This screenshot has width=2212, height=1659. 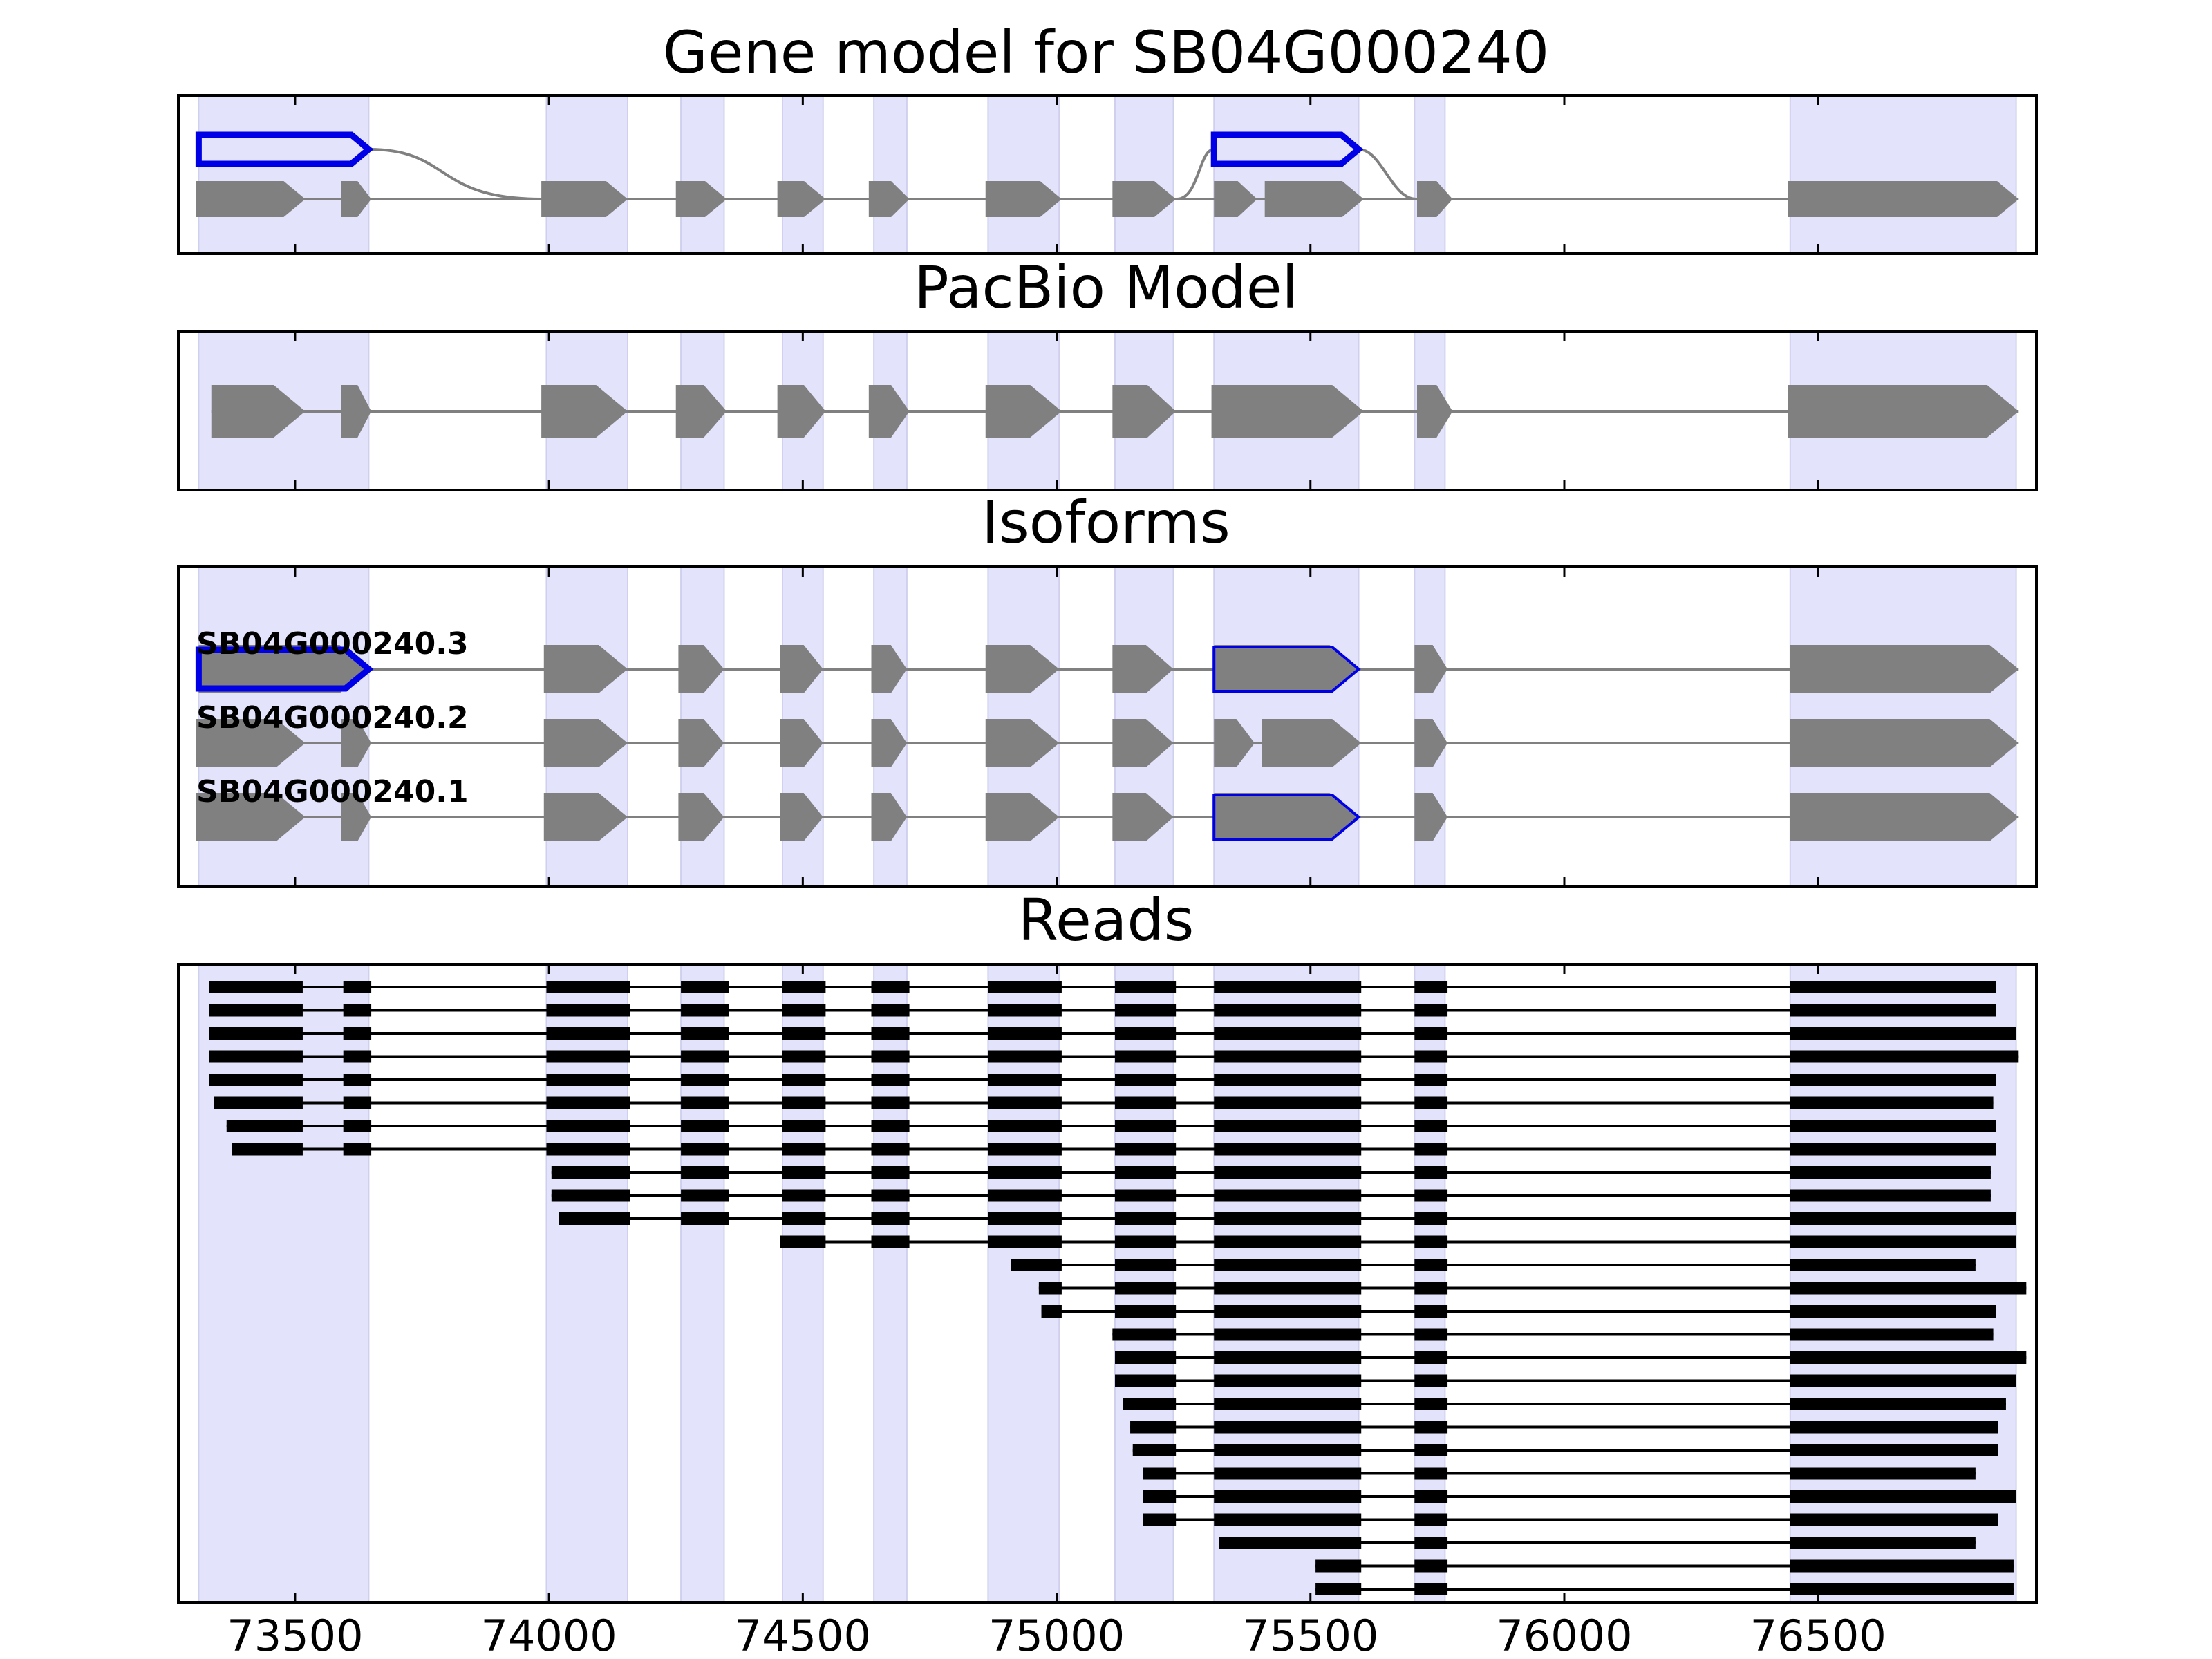 What do you see at coordinates (1106, 920) in the screenshot?
I see `reads-title: Reads` at bounding box center [1106, 920].